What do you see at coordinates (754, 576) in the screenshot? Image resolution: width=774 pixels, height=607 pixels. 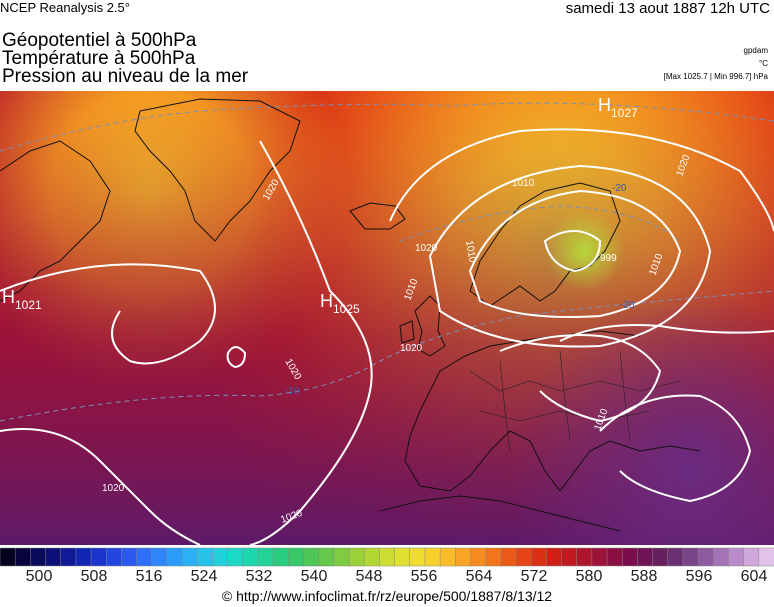 I see `color-scale-label: 604` at bounding box center [754, 576].